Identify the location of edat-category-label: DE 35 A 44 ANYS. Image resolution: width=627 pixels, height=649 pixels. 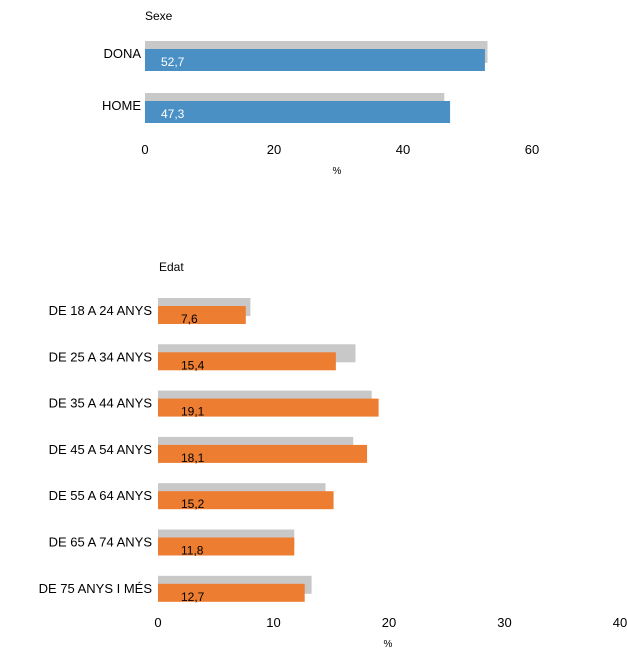
(101, 403).